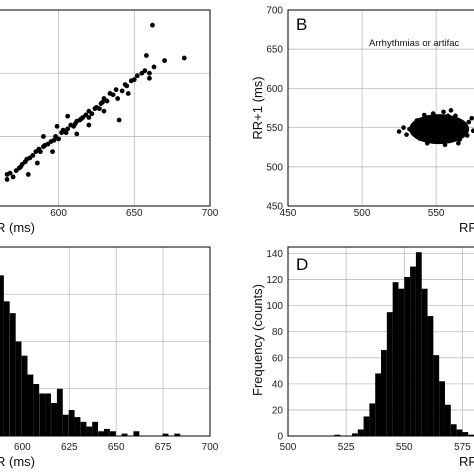 The height and width of the screenshot is (474, 474). Describe the element at coordinates (274, 11) in the screenshot. I see `panel-b-ytick: 700` at that location.